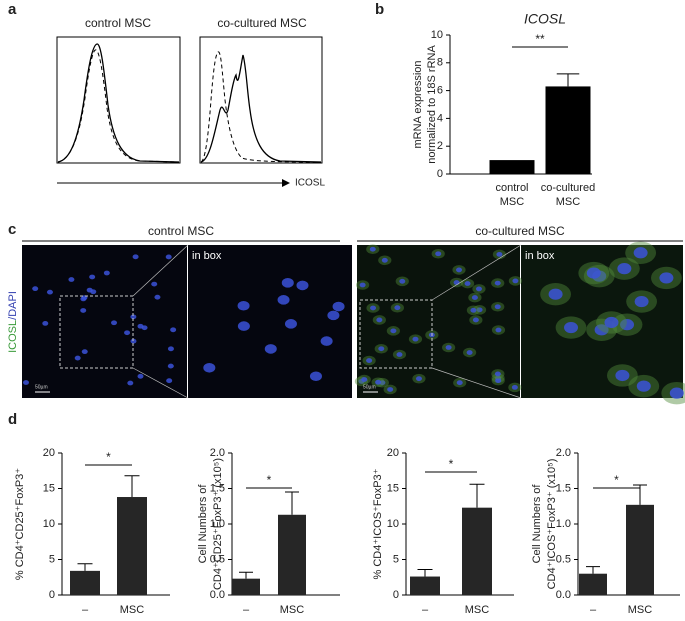 The width and height of the screenshot is (685, 621). Describe the element at coordinates (118, 23) in the screenshot. I see `histogram-title: control MSC` at that location.